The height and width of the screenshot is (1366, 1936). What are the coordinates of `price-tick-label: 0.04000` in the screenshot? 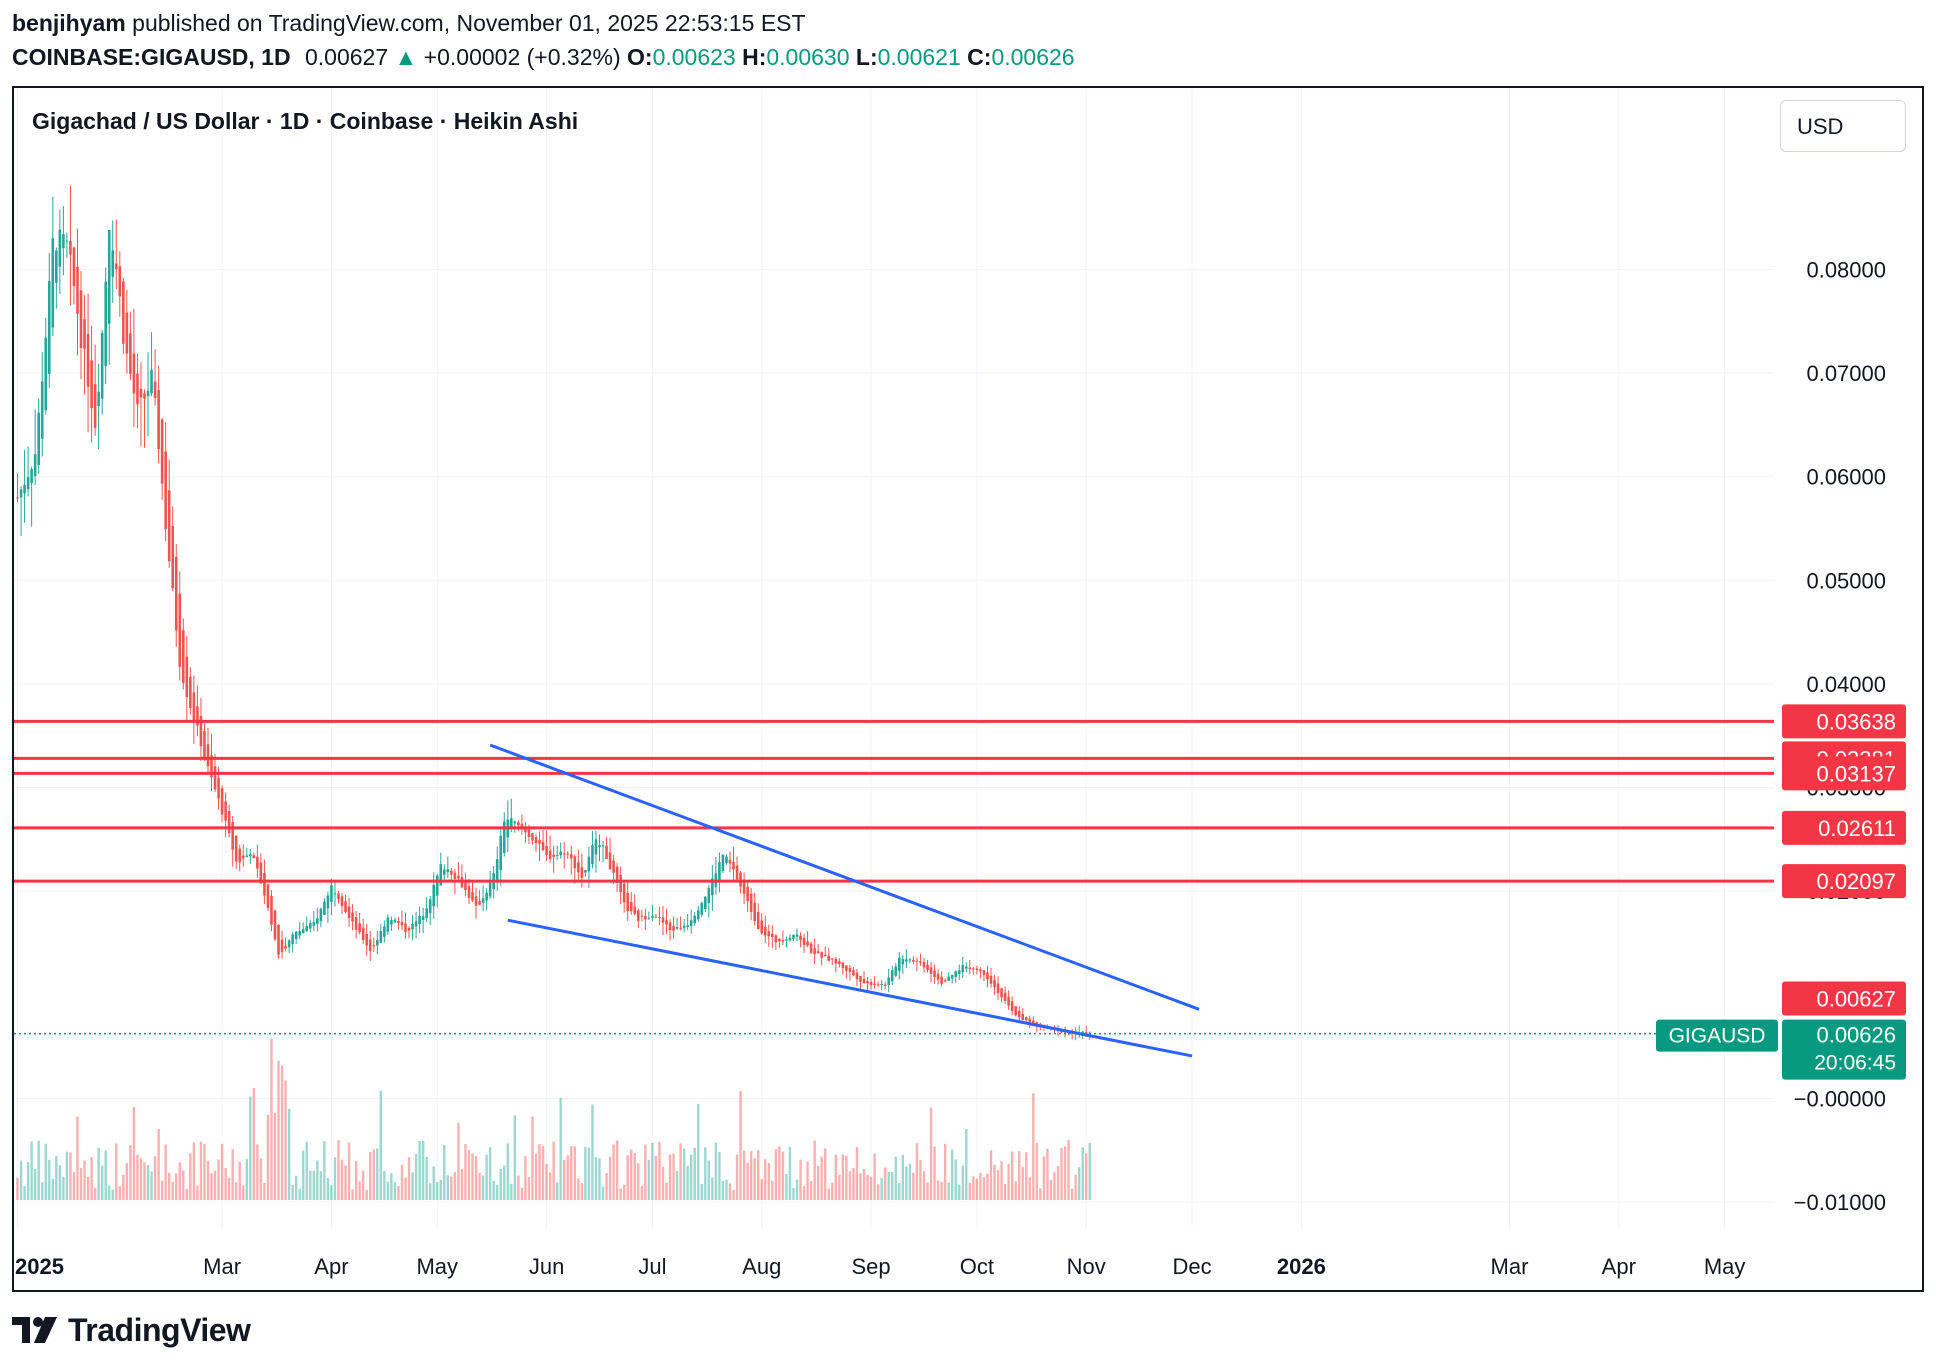 It's located at (1846, 684).